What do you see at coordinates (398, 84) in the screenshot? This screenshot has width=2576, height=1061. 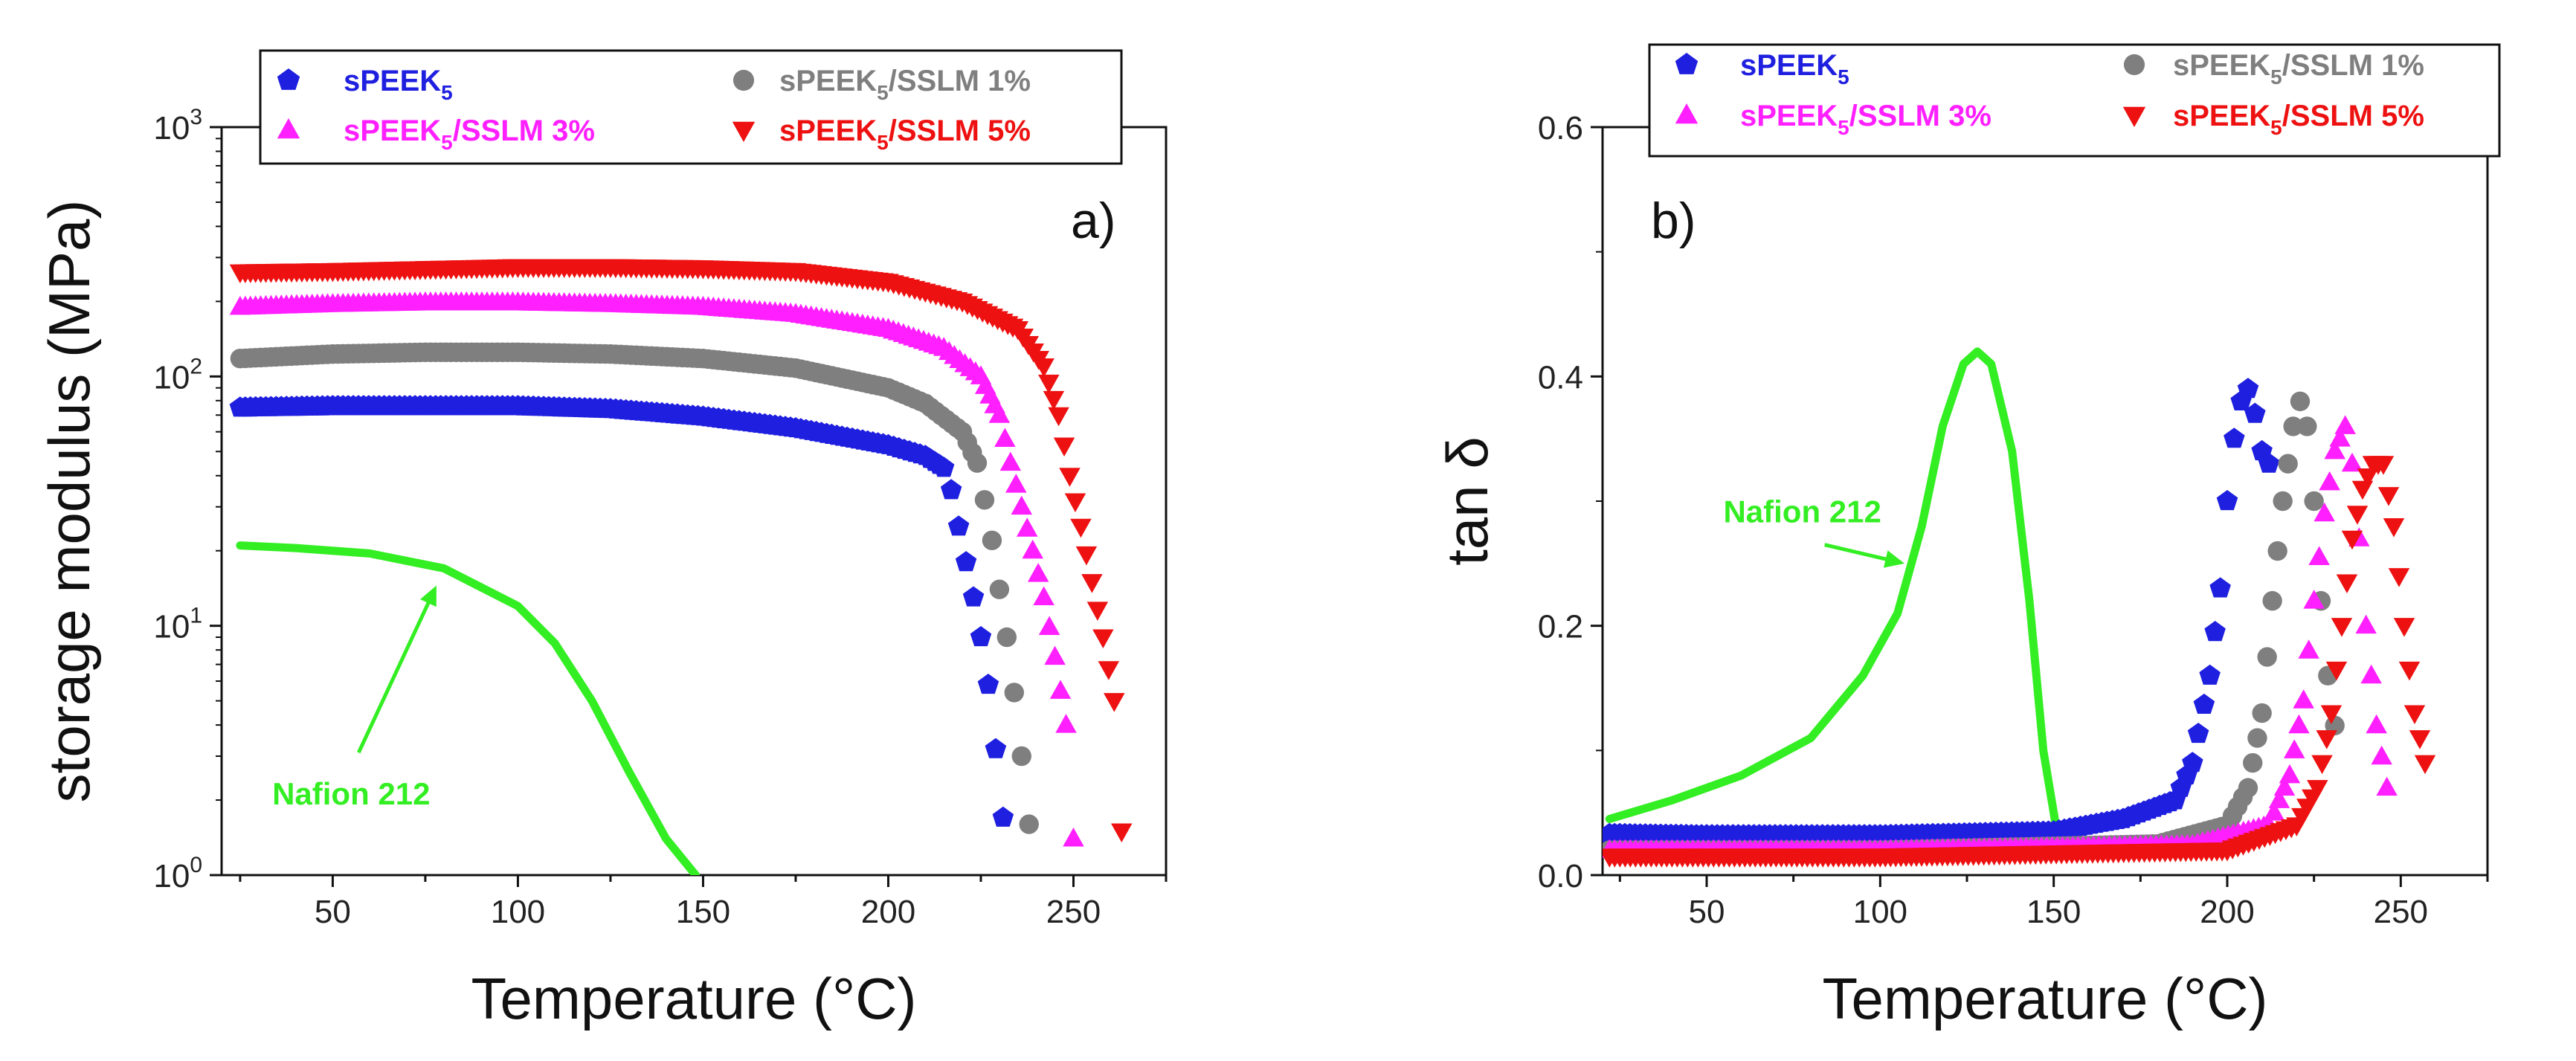 I see `legend-label-speek: sPEEK5` at bounding box center [398, 84].